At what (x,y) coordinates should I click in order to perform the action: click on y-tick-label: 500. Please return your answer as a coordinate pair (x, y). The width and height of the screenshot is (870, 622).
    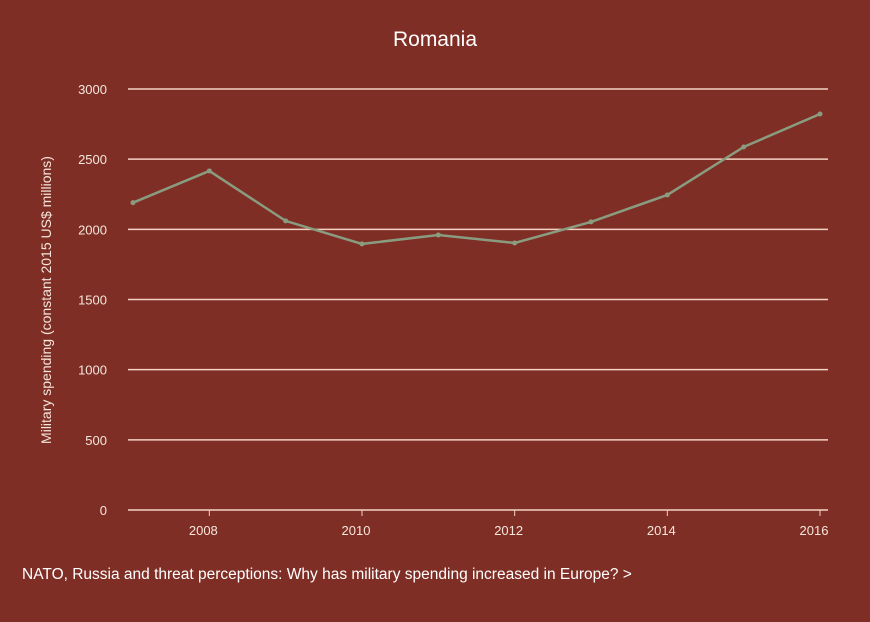
    Looking at the image, I should click on (96, 440).